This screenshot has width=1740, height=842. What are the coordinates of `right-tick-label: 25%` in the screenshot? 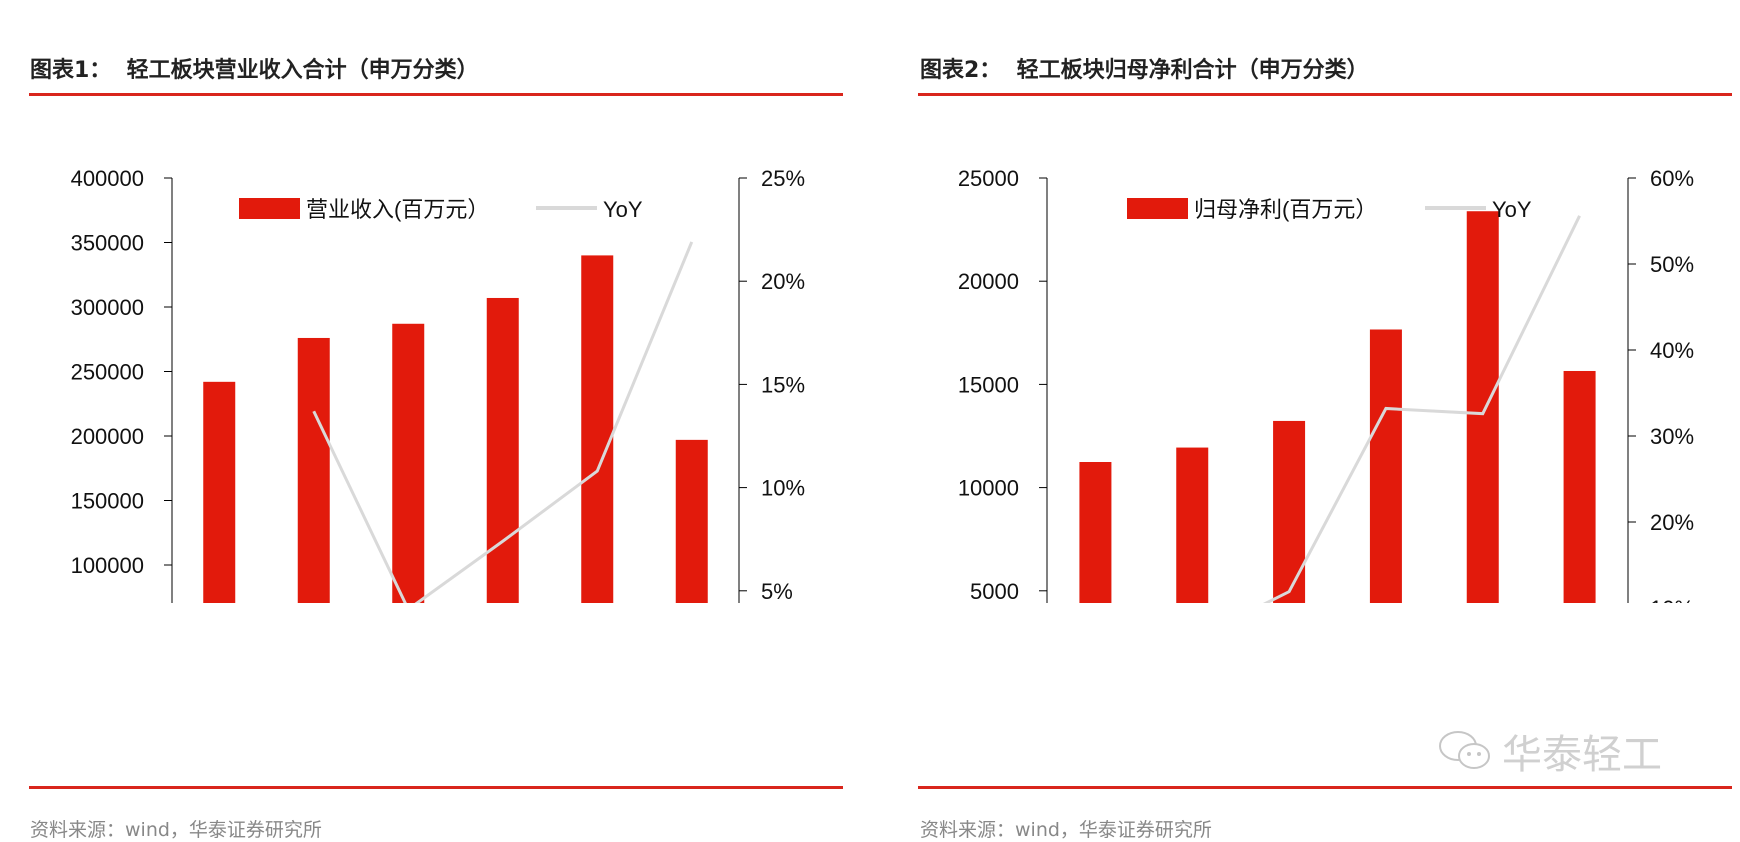 It's located at (783, 178).